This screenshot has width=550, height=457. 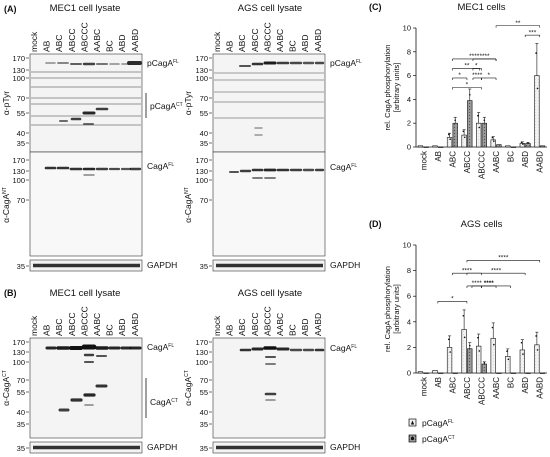 I want to click on panel-b-right-gapdh-label: GAPDH, so click(x=345, y=447).